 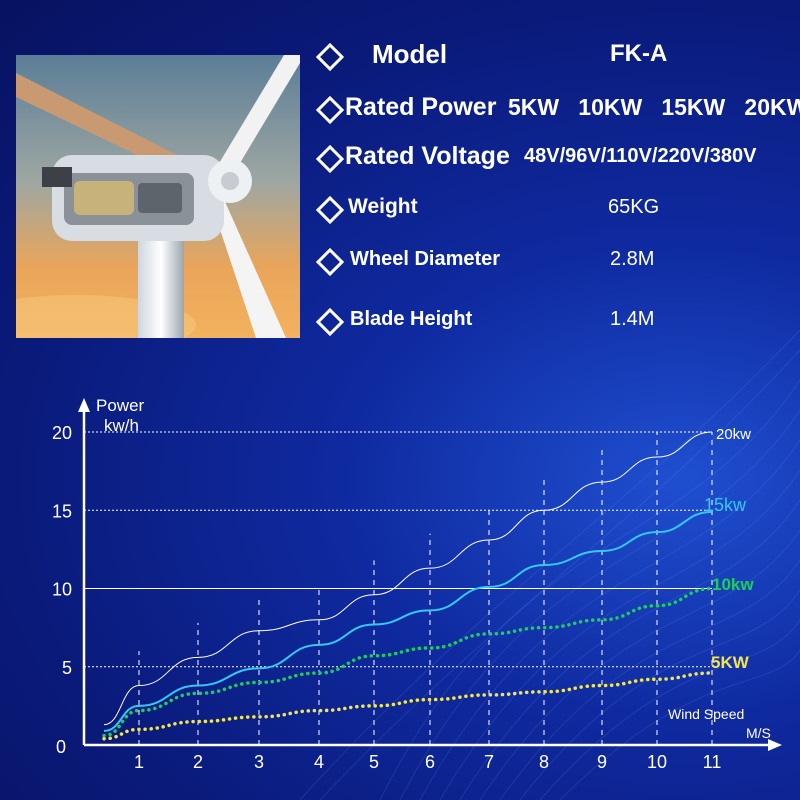 What do you see at coordinates (430, 762) in the screenshot?
I see `x-tick-label: 6` at bounding box center [430, 762].